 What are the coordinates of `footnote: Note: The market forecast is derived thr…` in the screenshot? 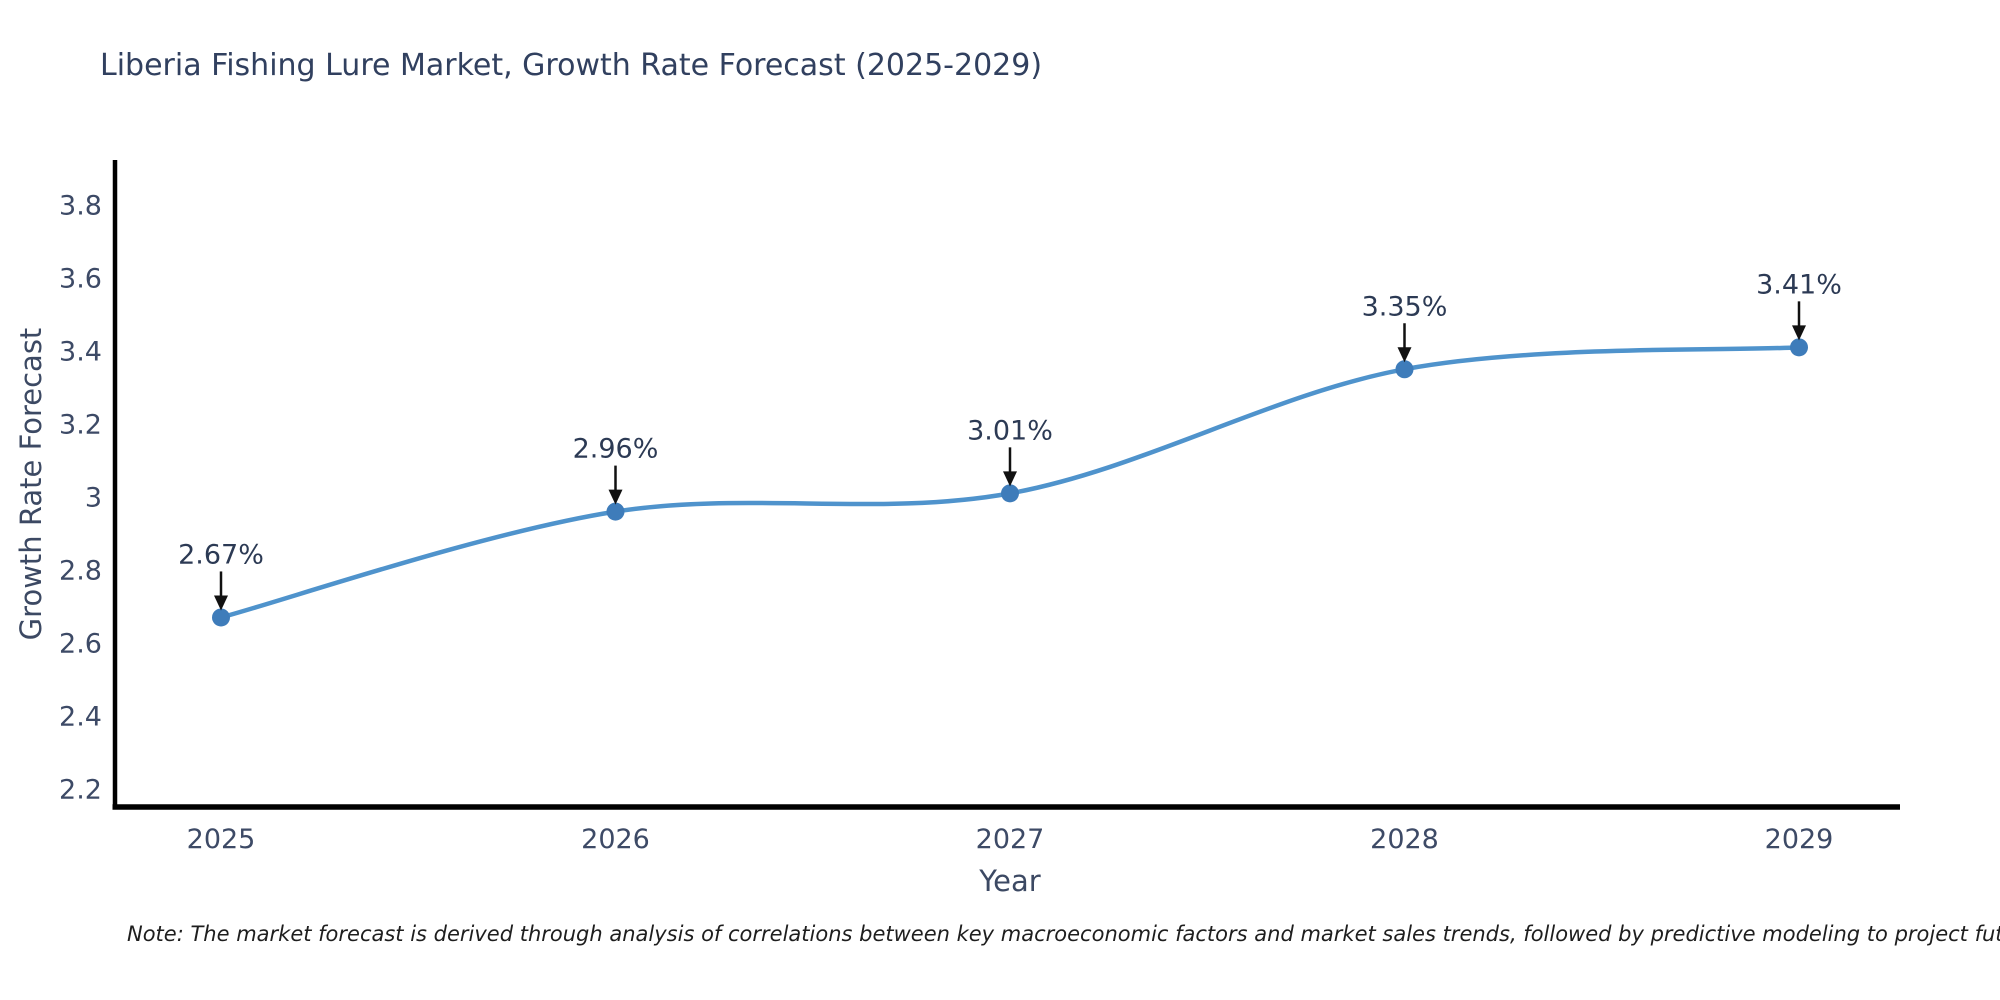 It's located at (1063, 934).